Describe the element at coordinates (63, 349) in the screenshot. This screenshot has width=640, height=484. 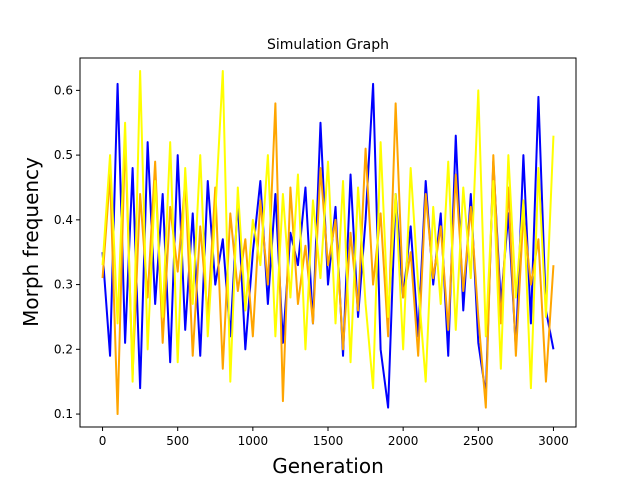
I see `y-tick-label: 0.2` at that location.